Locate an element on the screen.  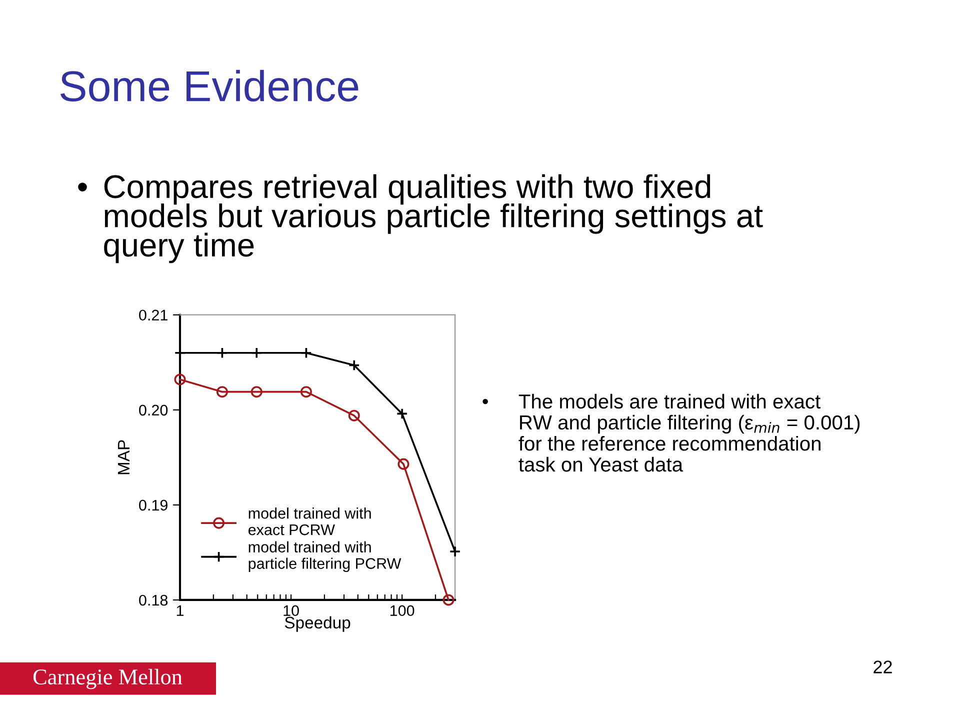
y-tick-label: 0.19 is located at coordinates (153, 505).